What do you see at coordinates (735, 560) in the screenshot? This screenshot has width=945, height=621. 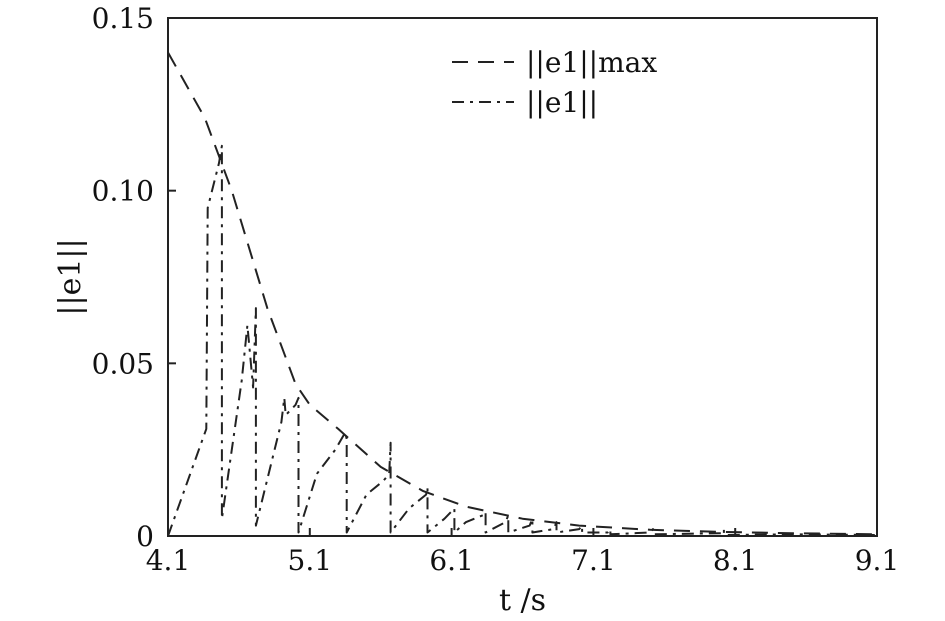 I see `x-tick-label: 8.1` at bounding box center [735, 560].